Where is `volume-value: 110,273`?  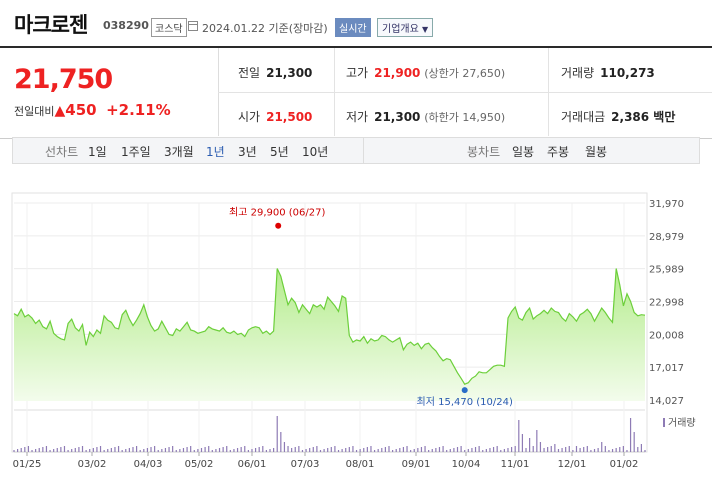 volume-value: 110,273 is located at coordinates (627, 73).